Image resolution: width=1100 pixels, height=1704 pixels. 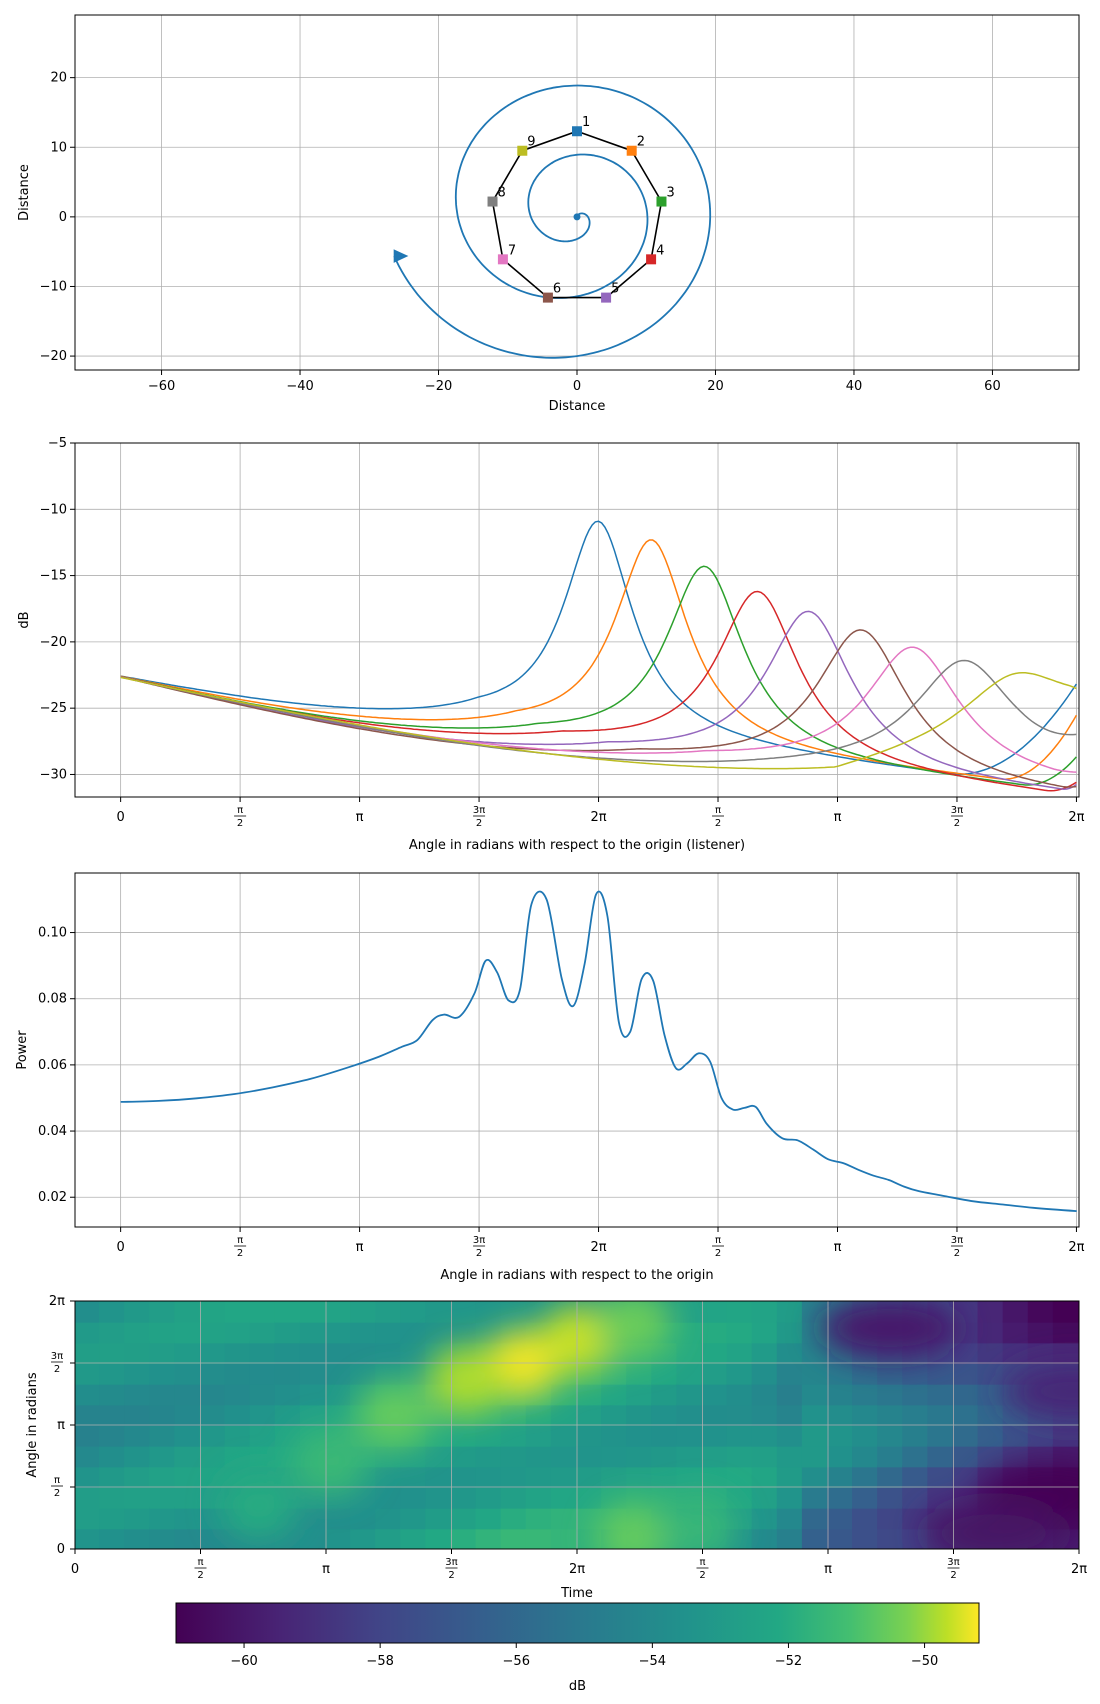 I want to click on x-axis-label: Time, so click(x=576, y=1593).